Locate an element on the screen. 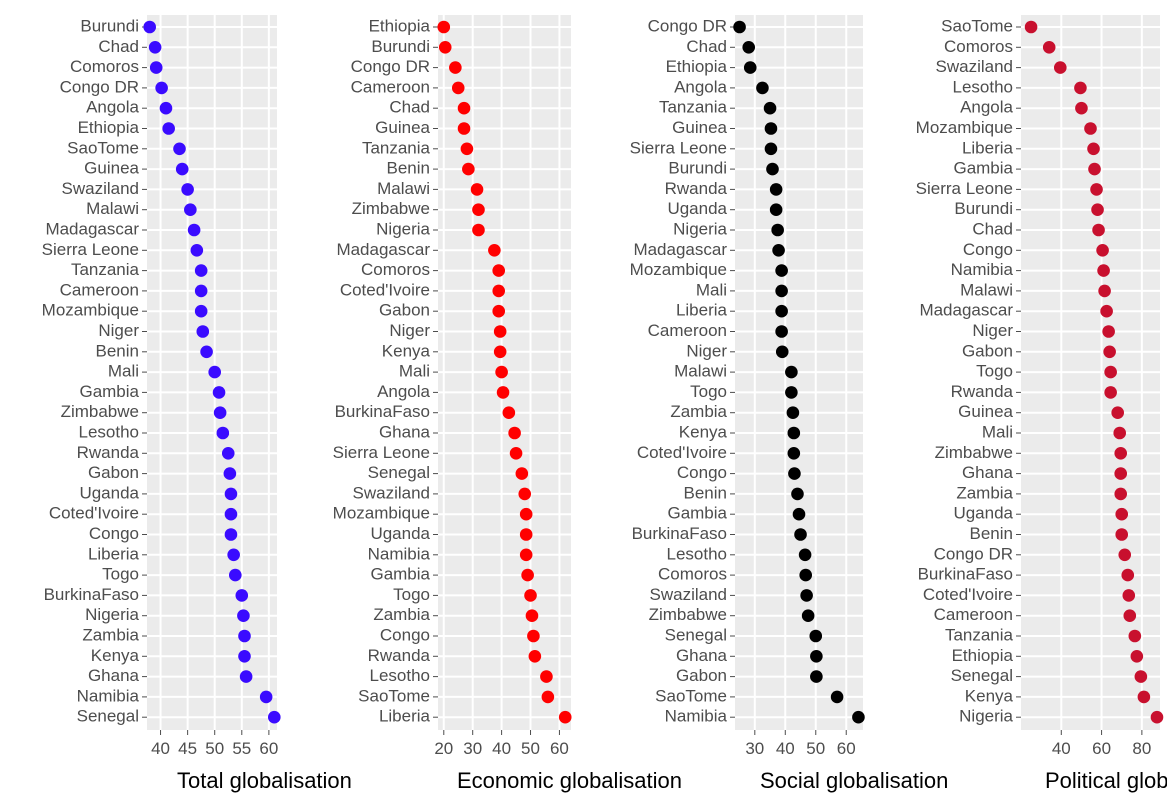 The image size is (1167, 796). category-label: Niger is located at coordinates (706, 350).